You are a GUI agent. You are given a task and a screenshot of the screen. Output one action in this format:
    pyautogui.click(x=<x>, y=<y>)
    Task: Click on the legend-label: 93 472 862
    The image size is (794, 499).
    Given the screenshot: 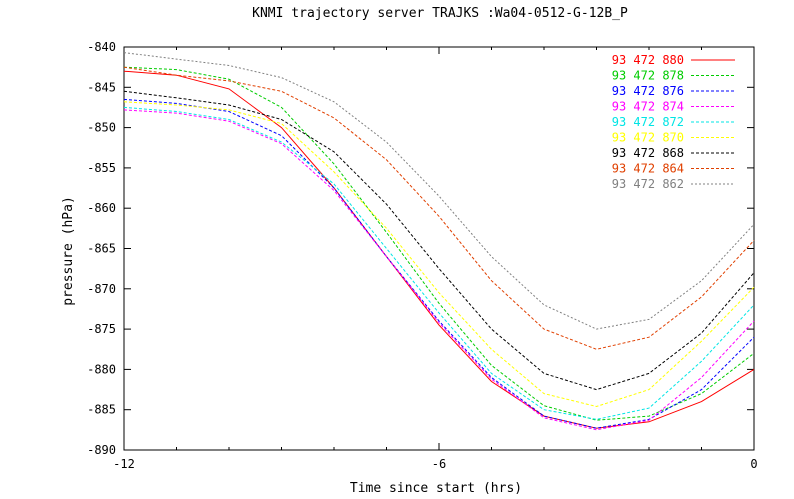 What is the action you would take?
    pyautogui.click(x=648, y=184)
    